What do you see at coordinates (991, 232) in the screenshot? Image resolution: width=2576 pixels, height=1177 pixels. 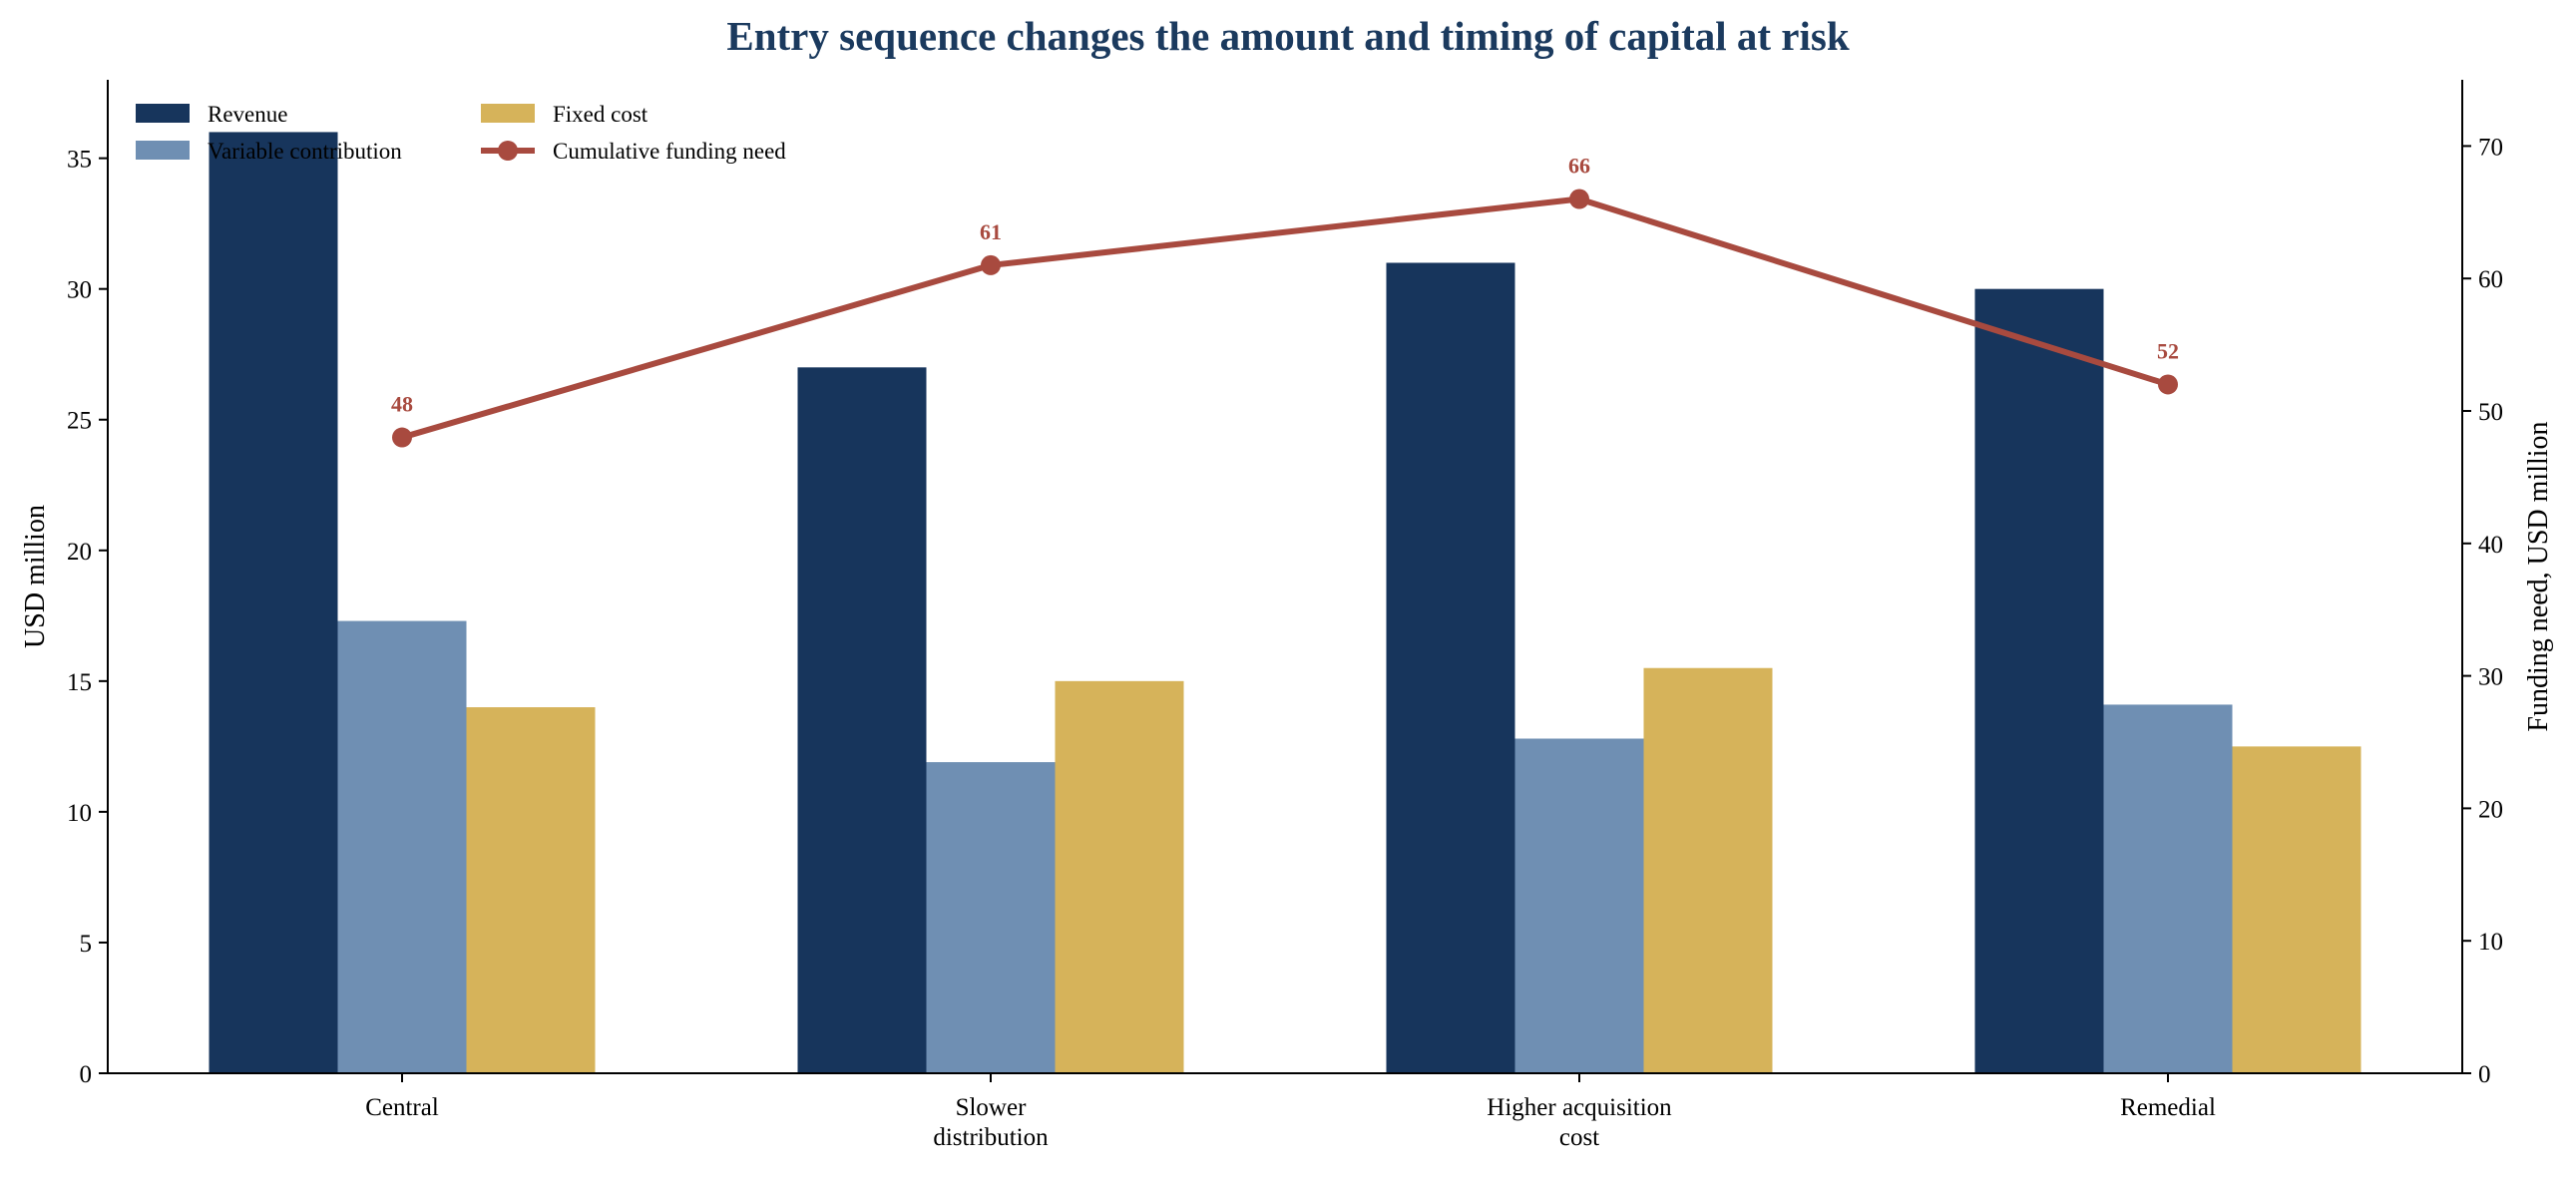 I see `funding-need-label-2: 61` at bounding box center [991, 232].